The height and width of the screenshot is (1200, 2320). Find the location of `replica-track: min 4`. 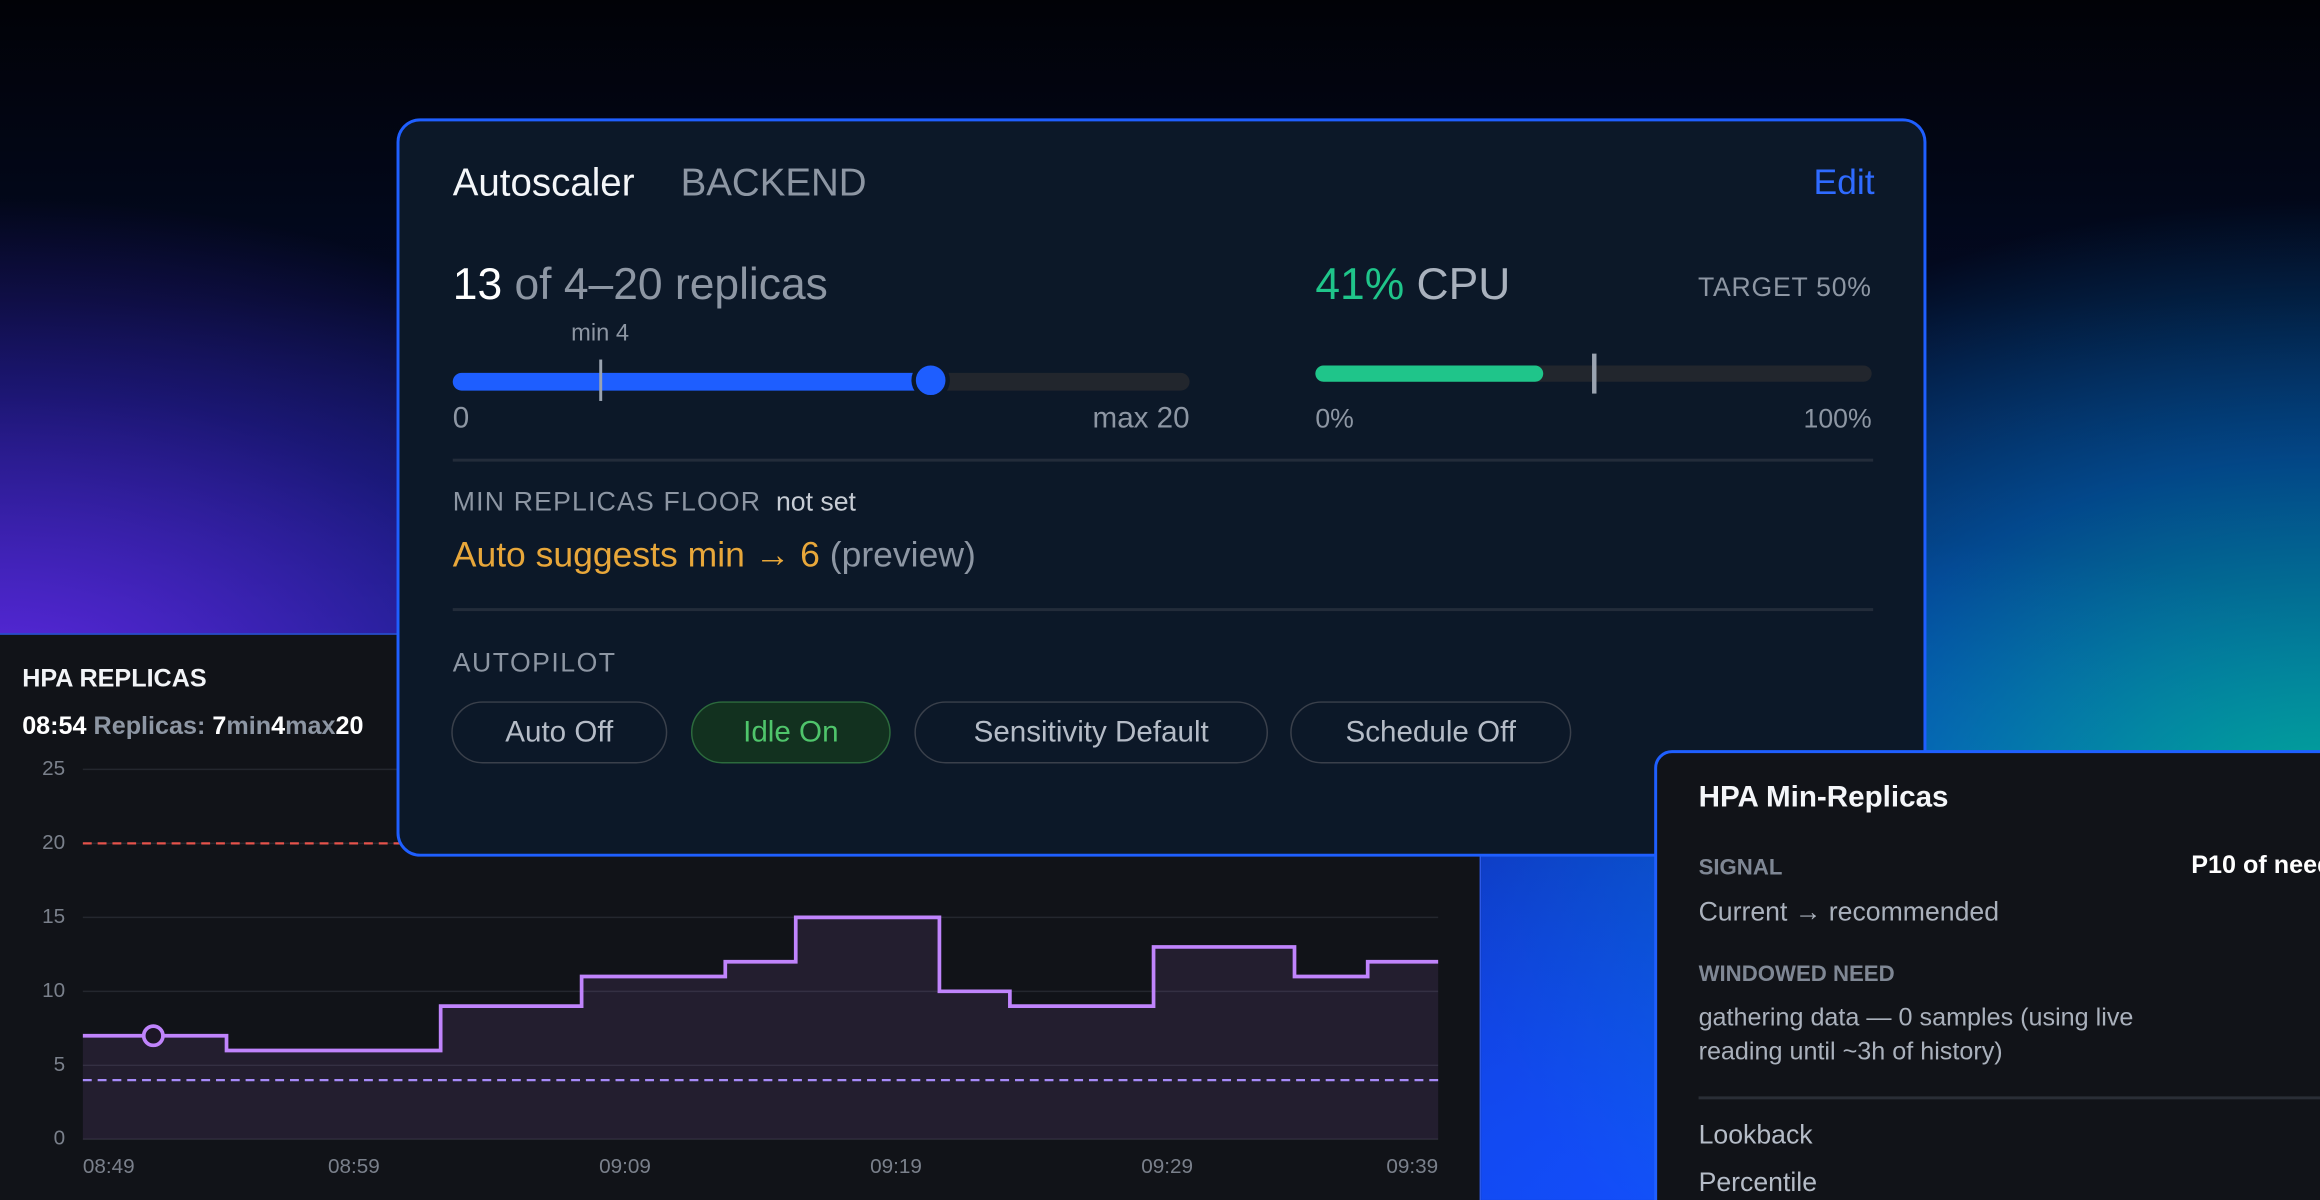

replica-track: min 4 is located at coordinates (821, 361).